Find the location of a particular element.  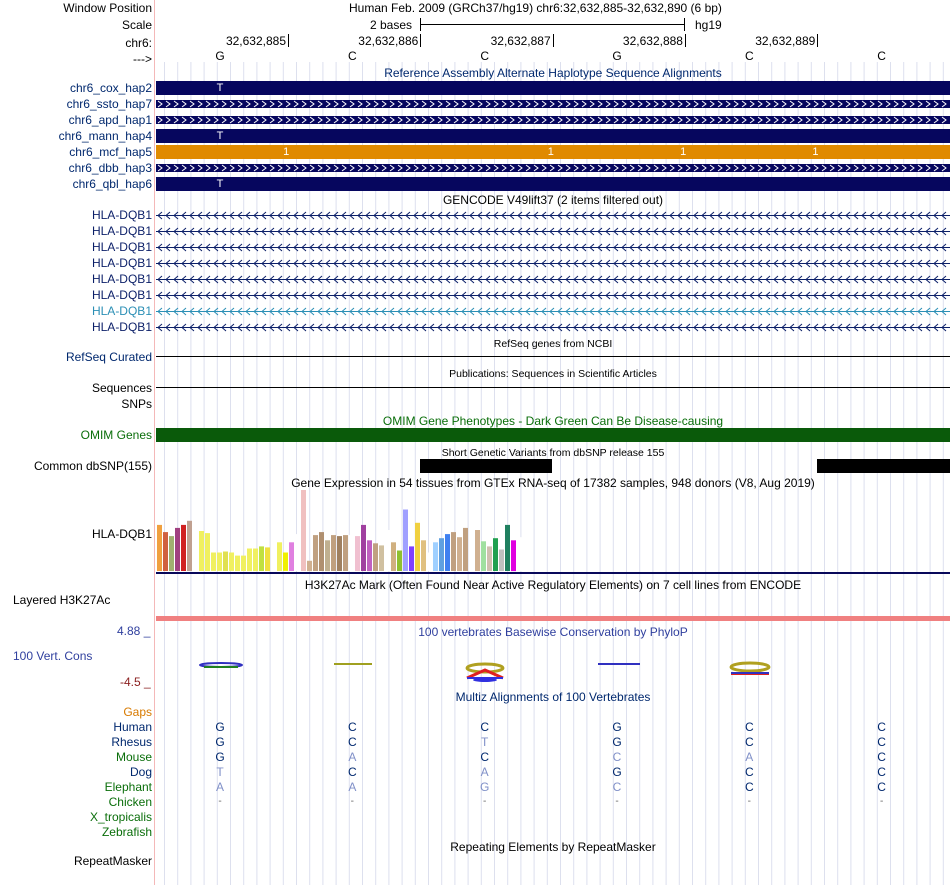

window-position-label: Window Position is located at coordinates (107, 8).